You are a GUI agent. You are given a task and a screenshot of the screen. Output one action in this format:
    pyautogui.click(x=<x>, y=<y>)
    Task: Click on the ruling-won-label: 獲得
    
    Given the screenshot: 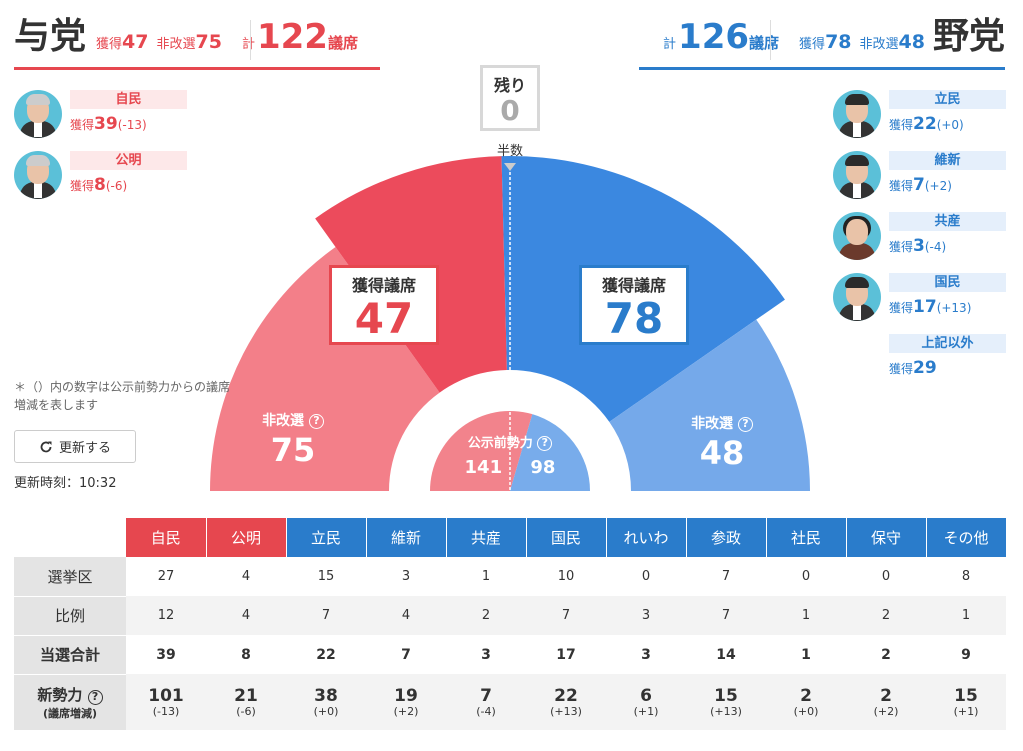 What is the action you would take?
    pyautogui.click(x=109, y=44)
    